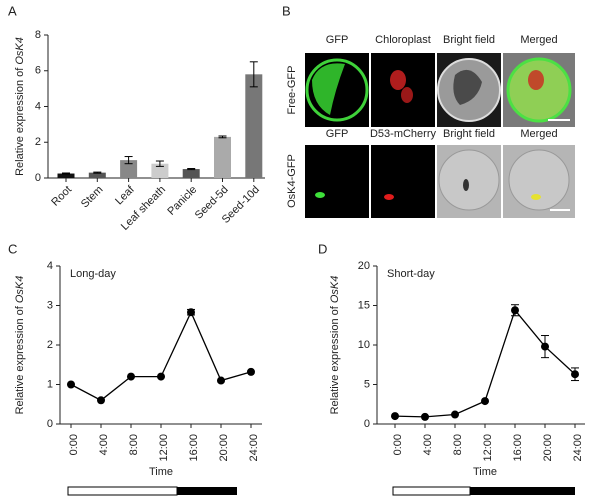 Image resolution: width=595 pixels, height=498 pixels. What do you see at coordinates (292, 90) in the screenshot?
I see `row-label: Free-GFP` at bounding box center [292, 90].